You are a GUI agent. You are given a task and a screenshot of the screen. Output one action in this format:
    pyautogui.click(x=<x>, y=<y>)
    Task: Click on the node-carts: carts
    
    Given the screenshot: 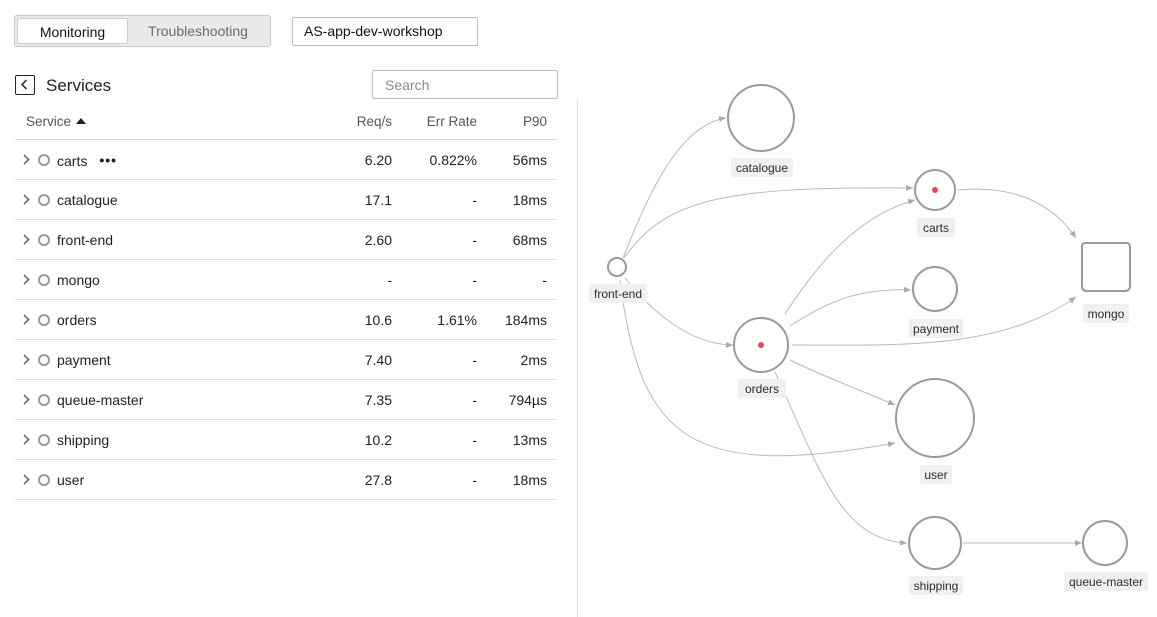 What is the action you would take?
    pyautogui.click(x=935, y=203)
    